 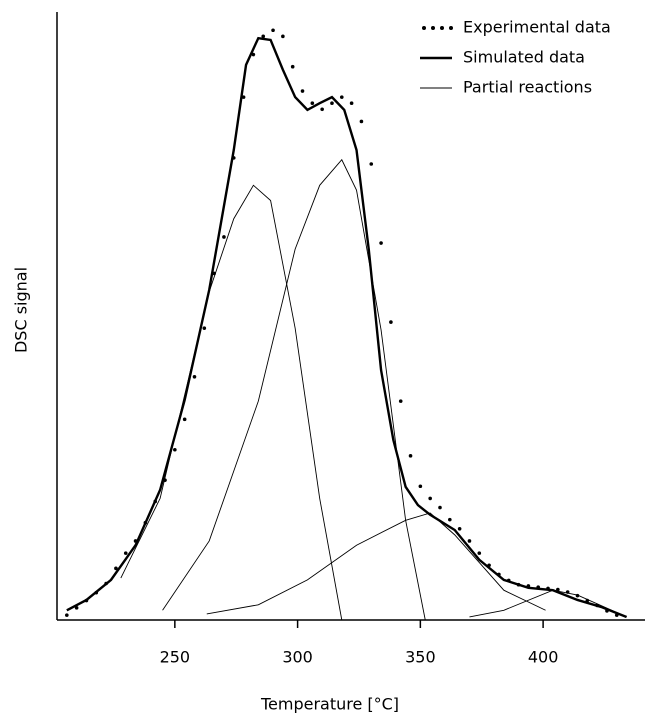 I want to click on x-tick-label: 250, so click(x=175, y=657).